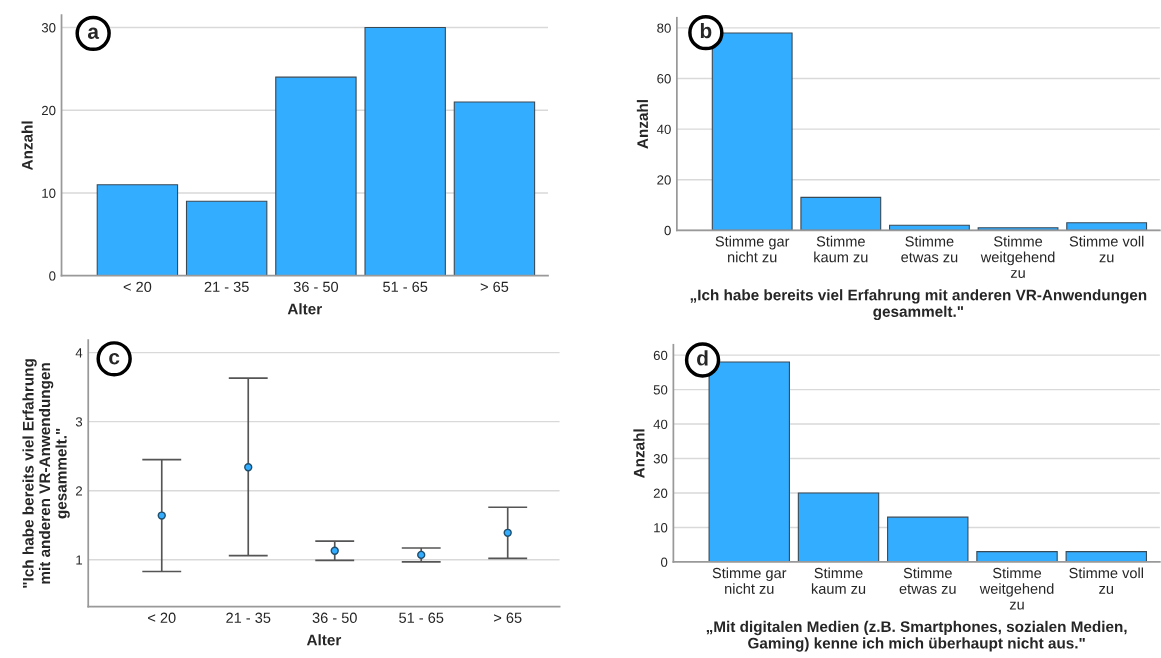 The width and height of the screenshot is (1161, 658). I want to click on y-tick-label: 3, so click(79, 422).